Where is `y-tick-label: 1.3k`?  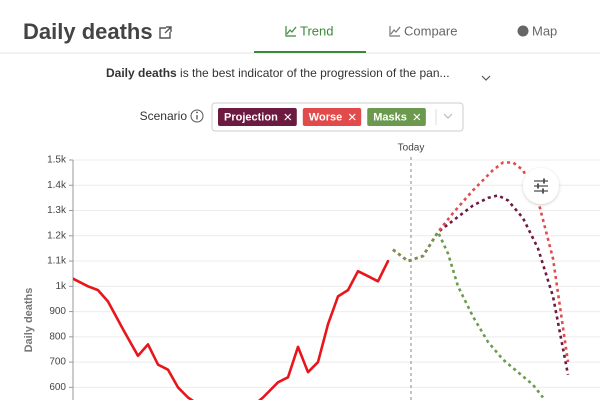 y-tick-label: 1.3k is located at coordinates (57, 210).